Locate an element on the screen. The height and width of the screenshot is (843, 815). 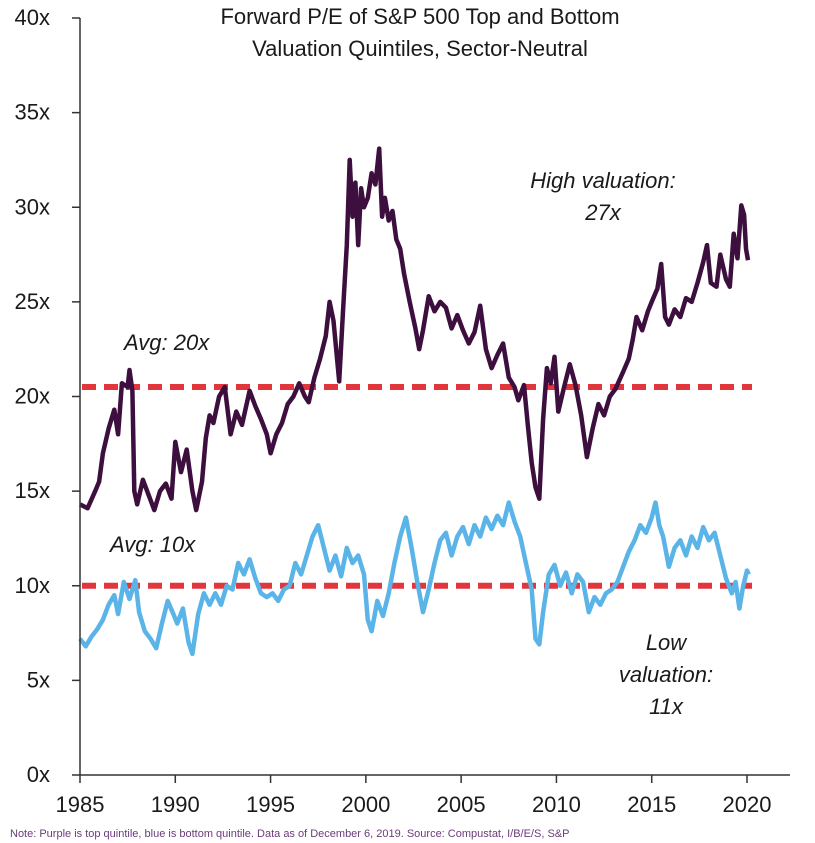
avg-high-annotation: Avg: 20x is located at coordinates (166, 342).